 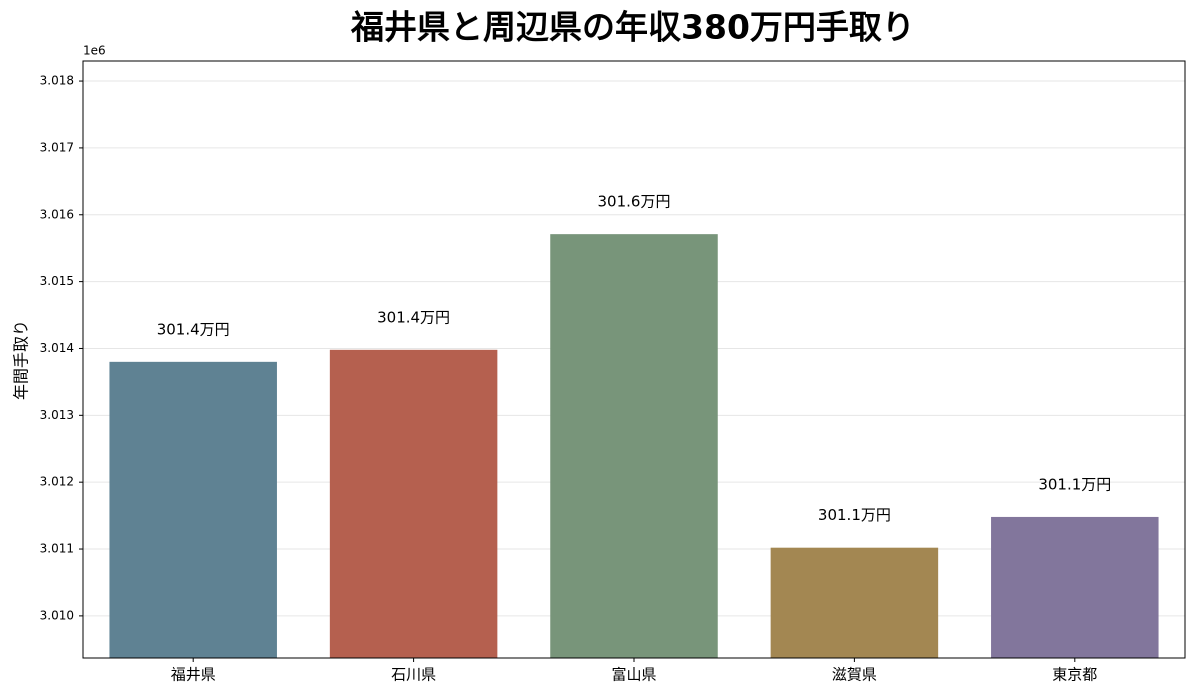 I want to click on y-tick-label: 3.011, so click(x=57, y=549).